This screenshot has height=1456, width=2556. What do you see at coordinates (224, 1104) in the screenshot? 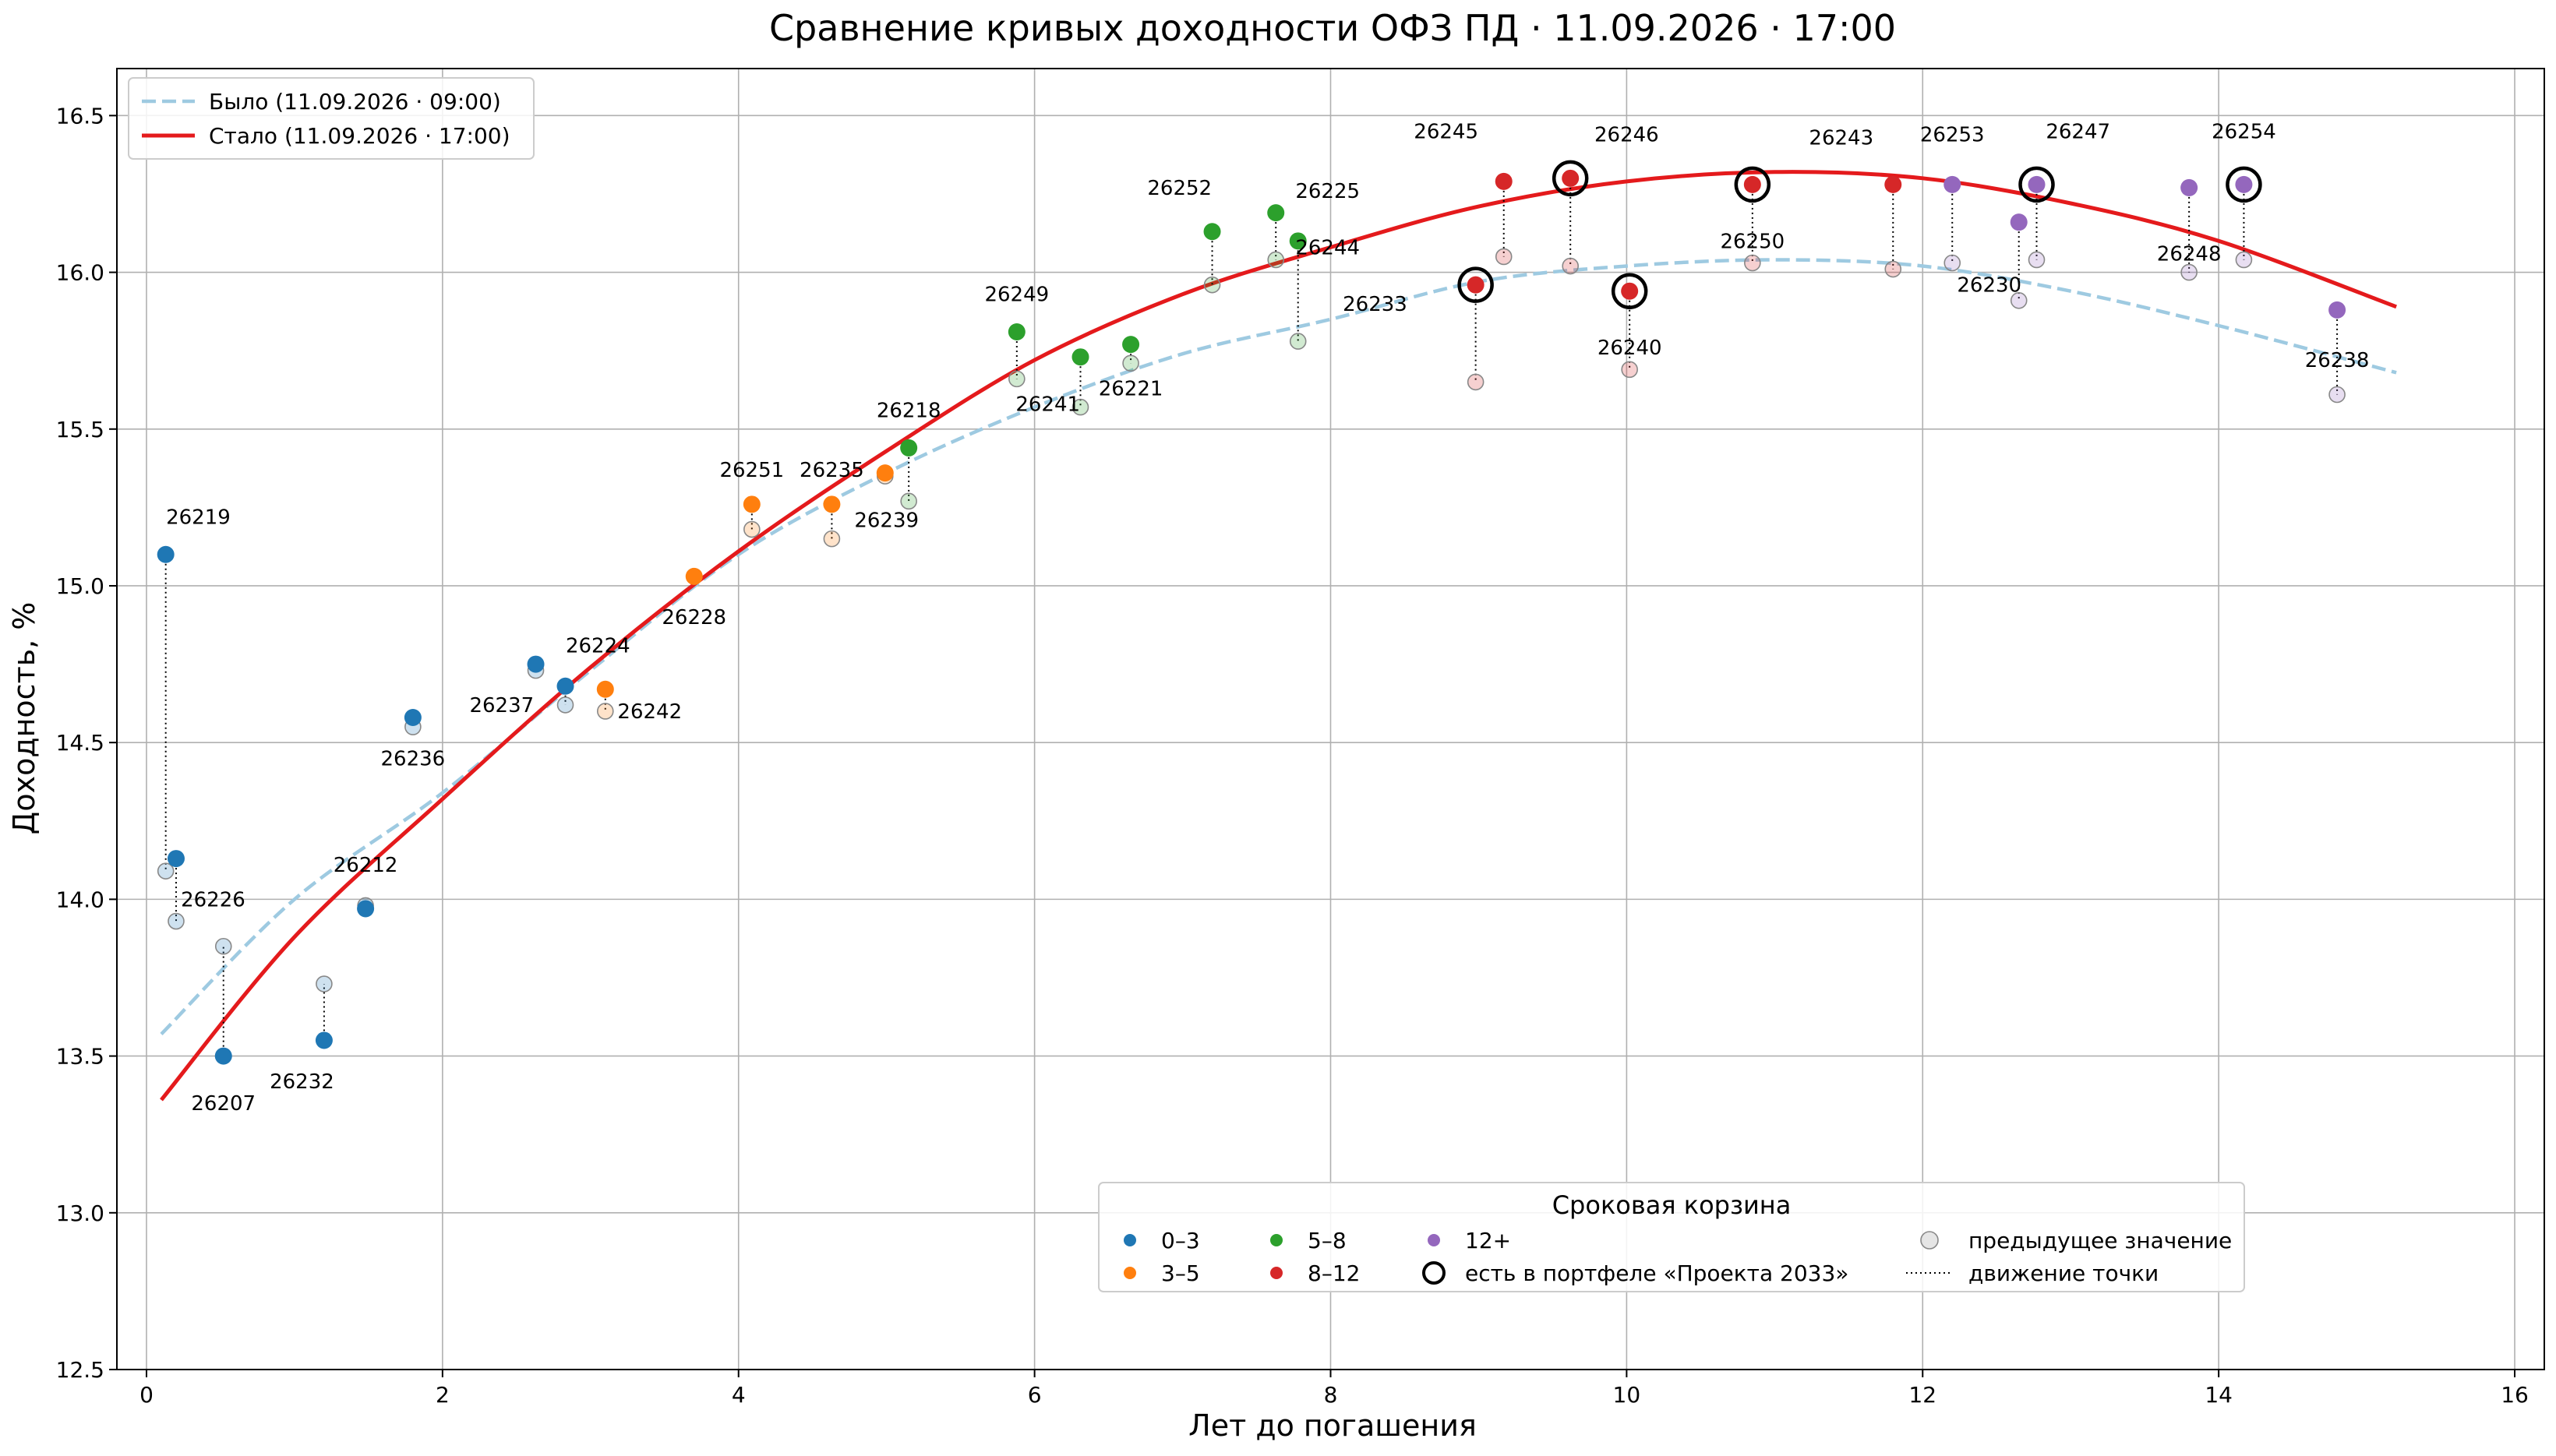
I see `point-label-26207: 26207` at bounding box center [224, 1104].